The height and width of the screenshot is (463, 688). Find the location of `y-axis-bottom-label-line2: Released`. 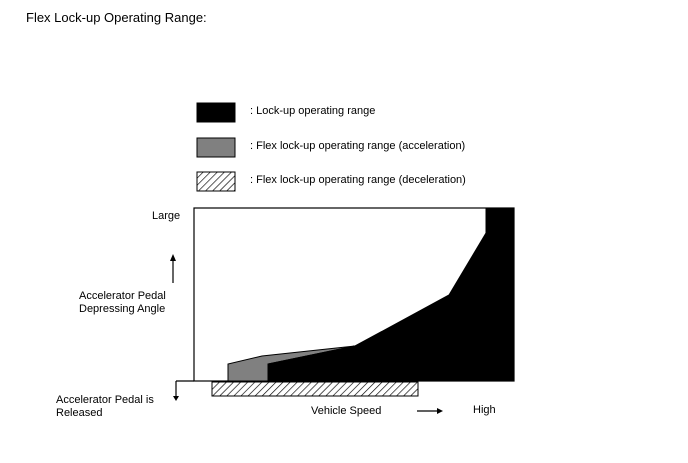

y-axis-bottom-label-line2: Released is located at coordinates (79, 413).